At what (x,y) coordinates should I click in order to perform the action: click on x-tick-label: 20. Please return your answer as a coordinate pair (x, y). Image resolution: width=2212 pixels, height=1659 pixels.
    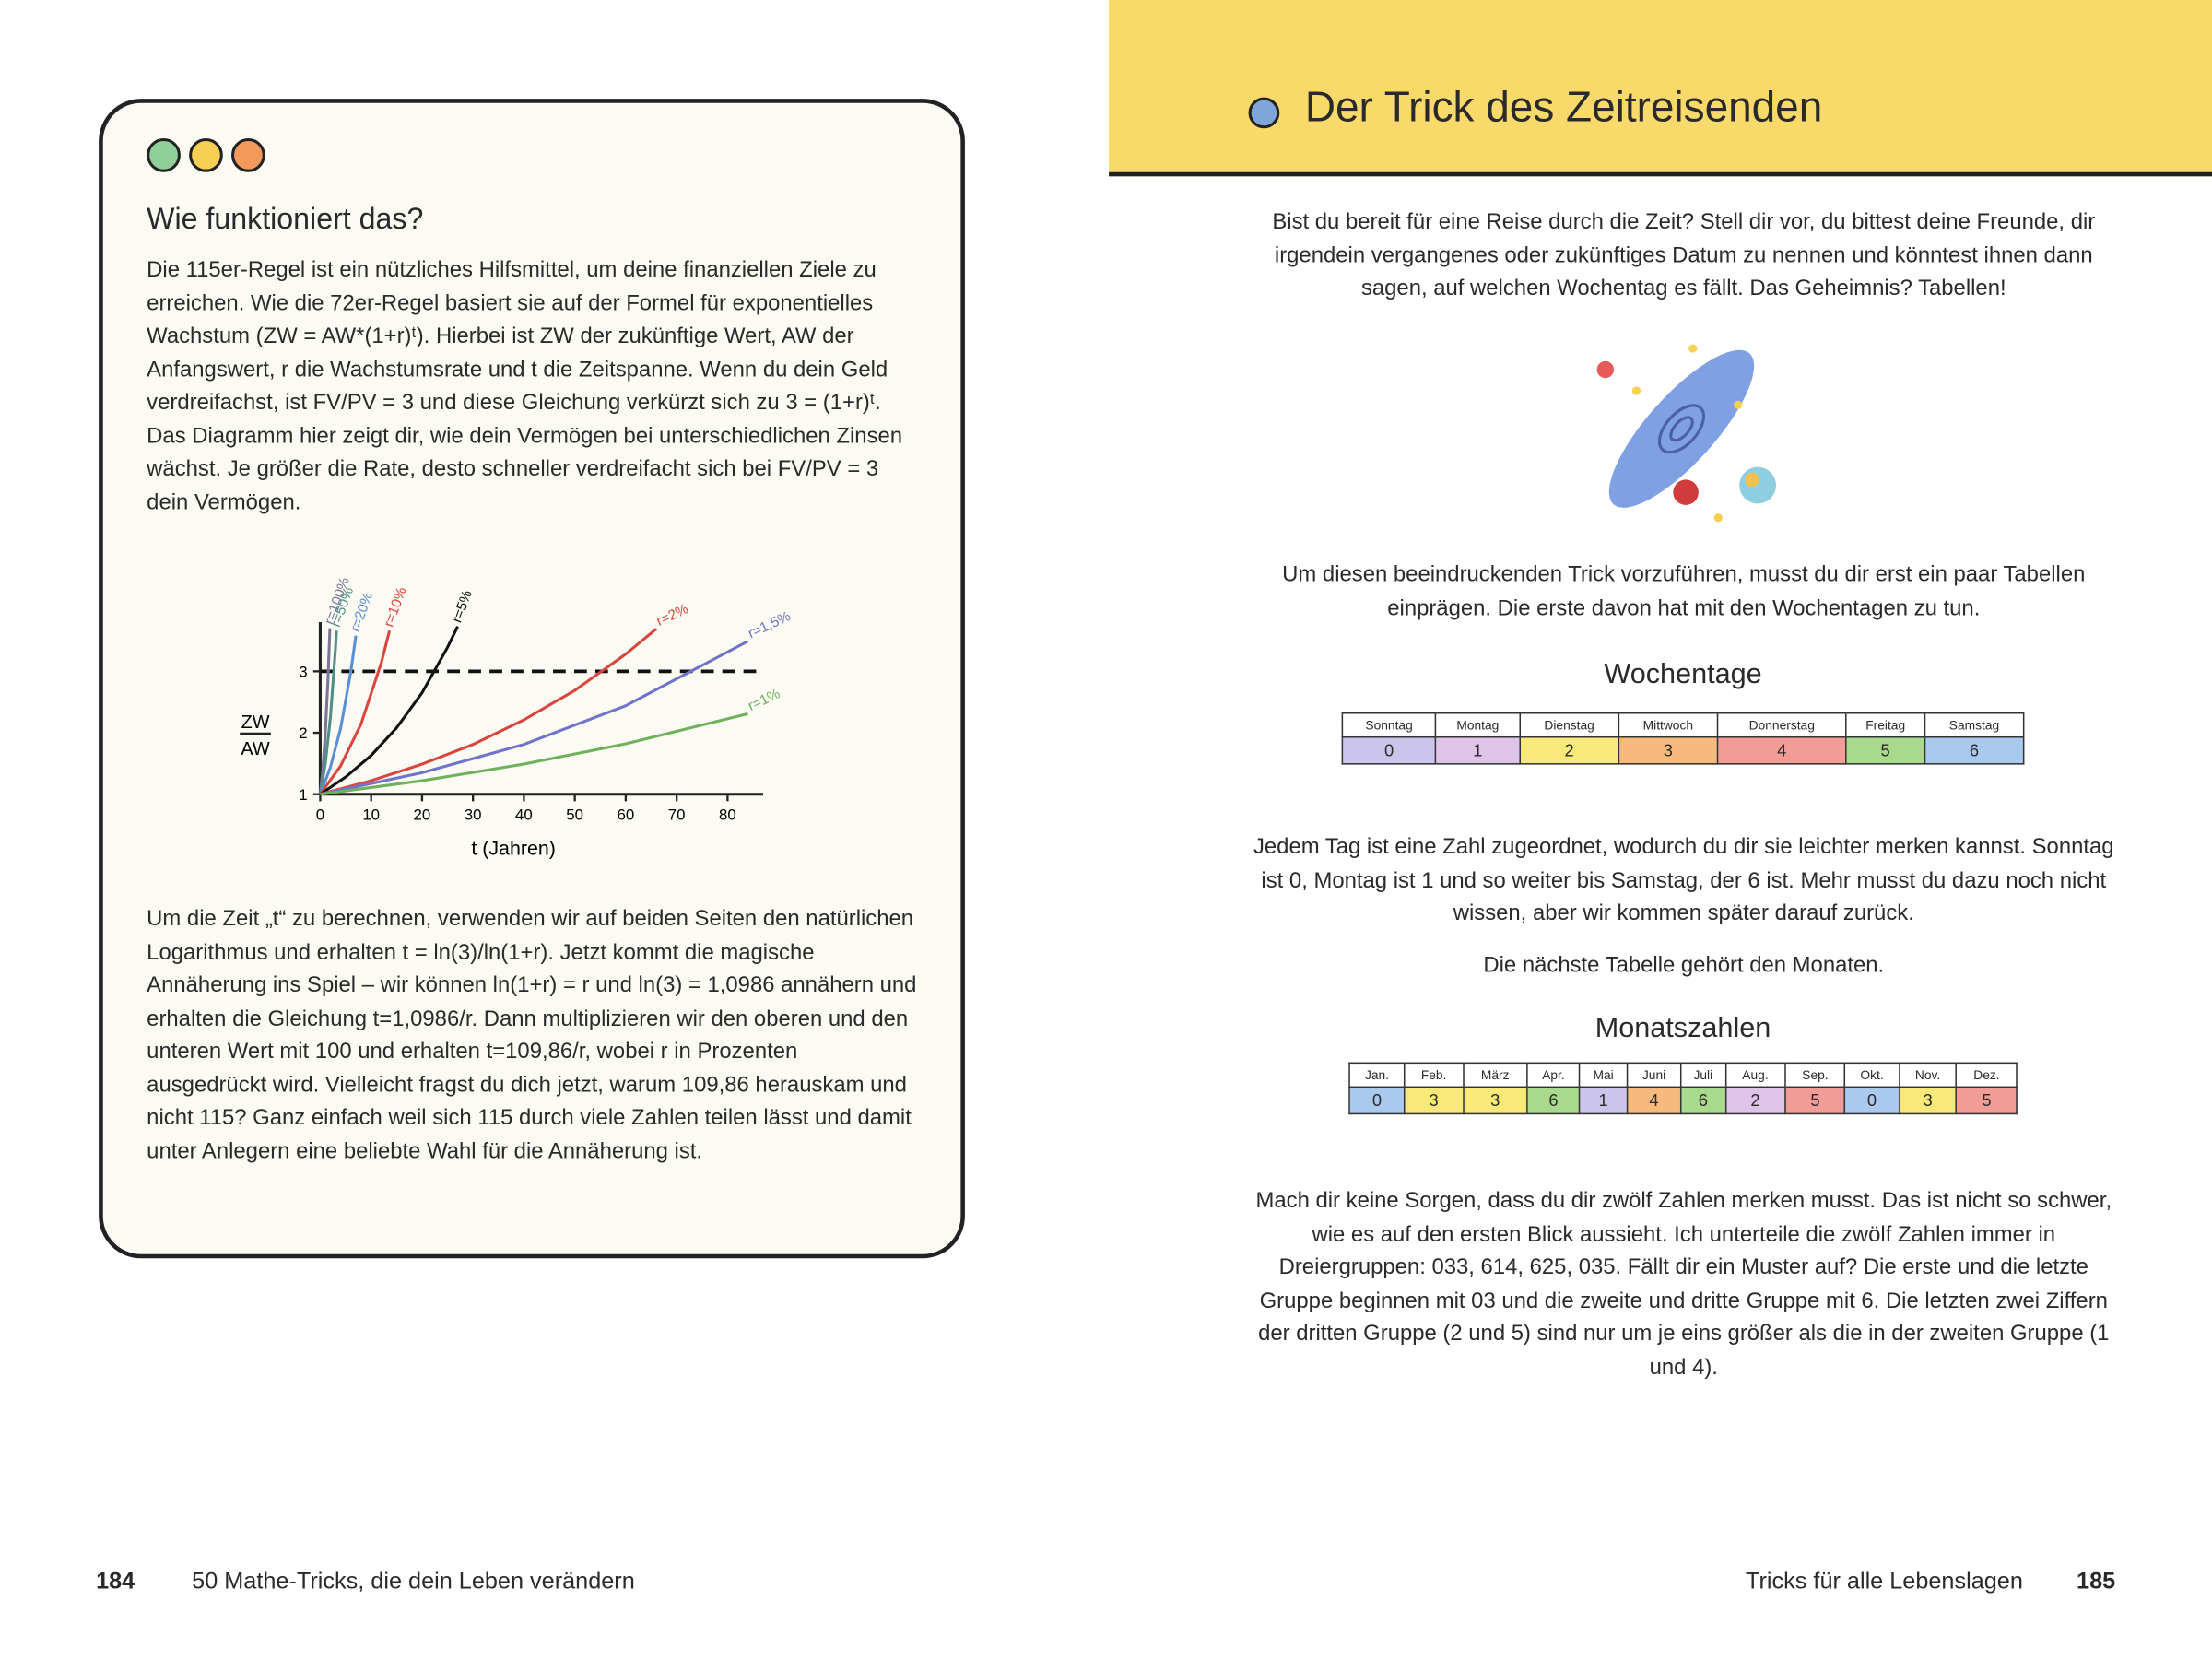
    Looking at the image, I should click on (422, 814).